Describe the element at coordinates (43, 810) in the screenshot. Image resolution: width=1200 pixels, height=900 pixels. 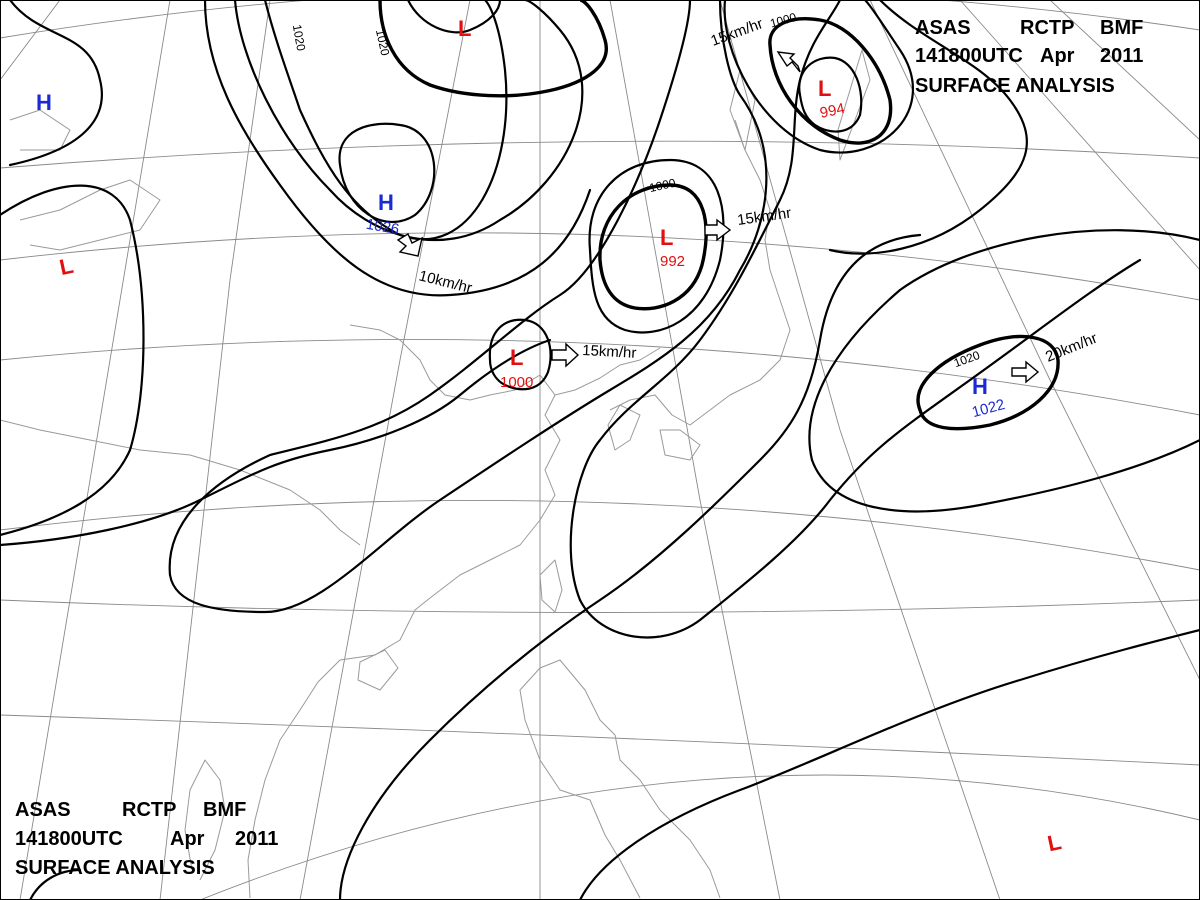
I see `header-bottom-agency: ASAS` at that location.